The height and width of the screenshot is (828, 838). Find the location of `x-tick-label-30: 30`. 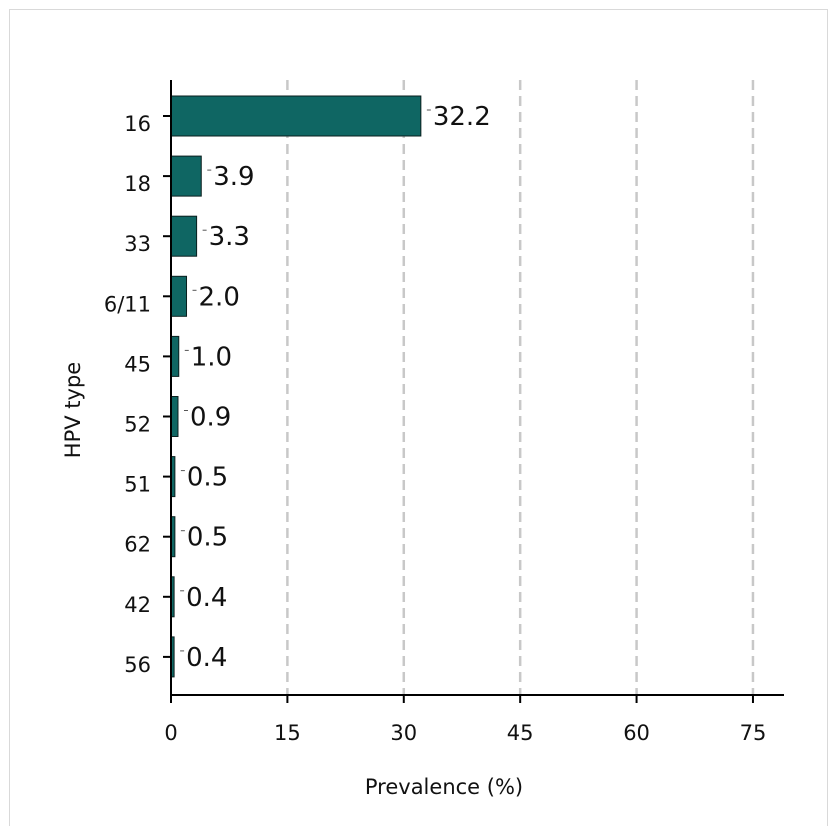

x-tick-label-30: 30 is located at coordinates (403, 733).